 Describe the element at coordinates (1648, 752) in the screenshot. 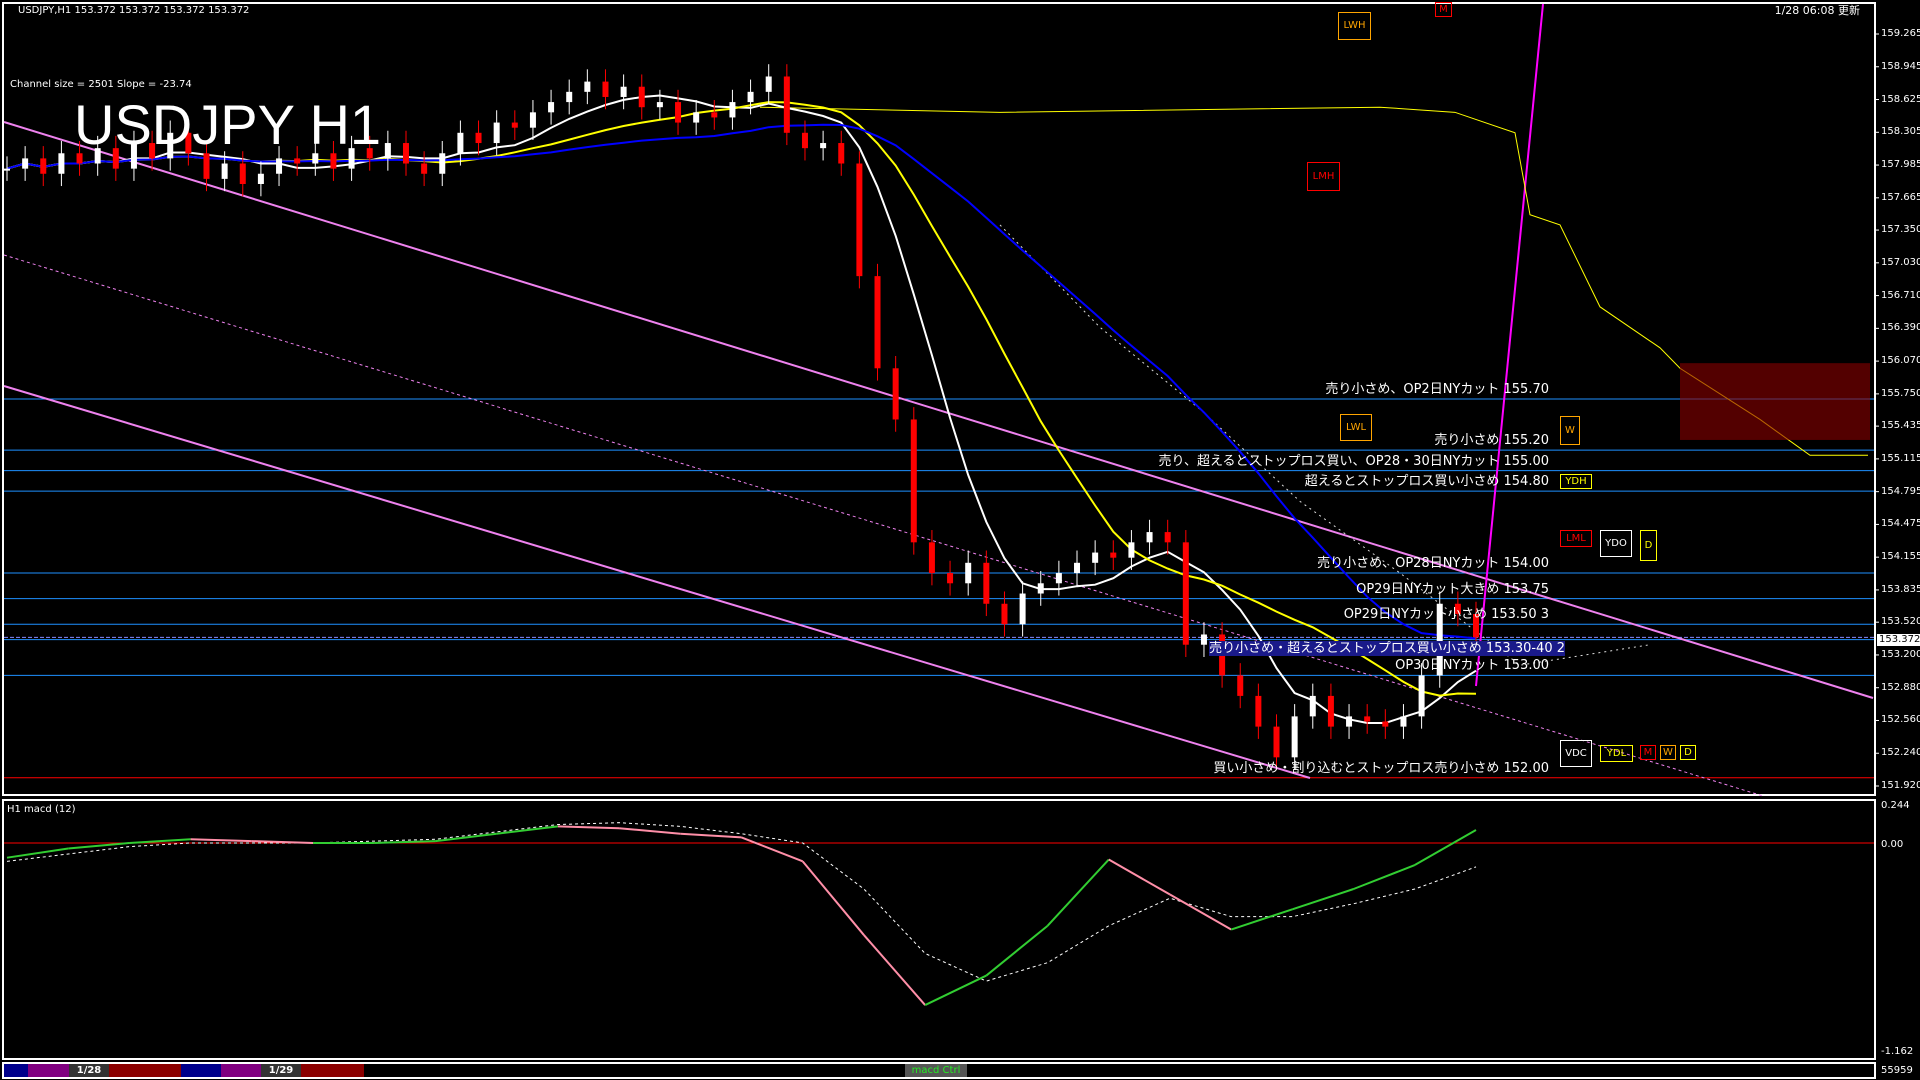

I see `level-box: M` at that location.